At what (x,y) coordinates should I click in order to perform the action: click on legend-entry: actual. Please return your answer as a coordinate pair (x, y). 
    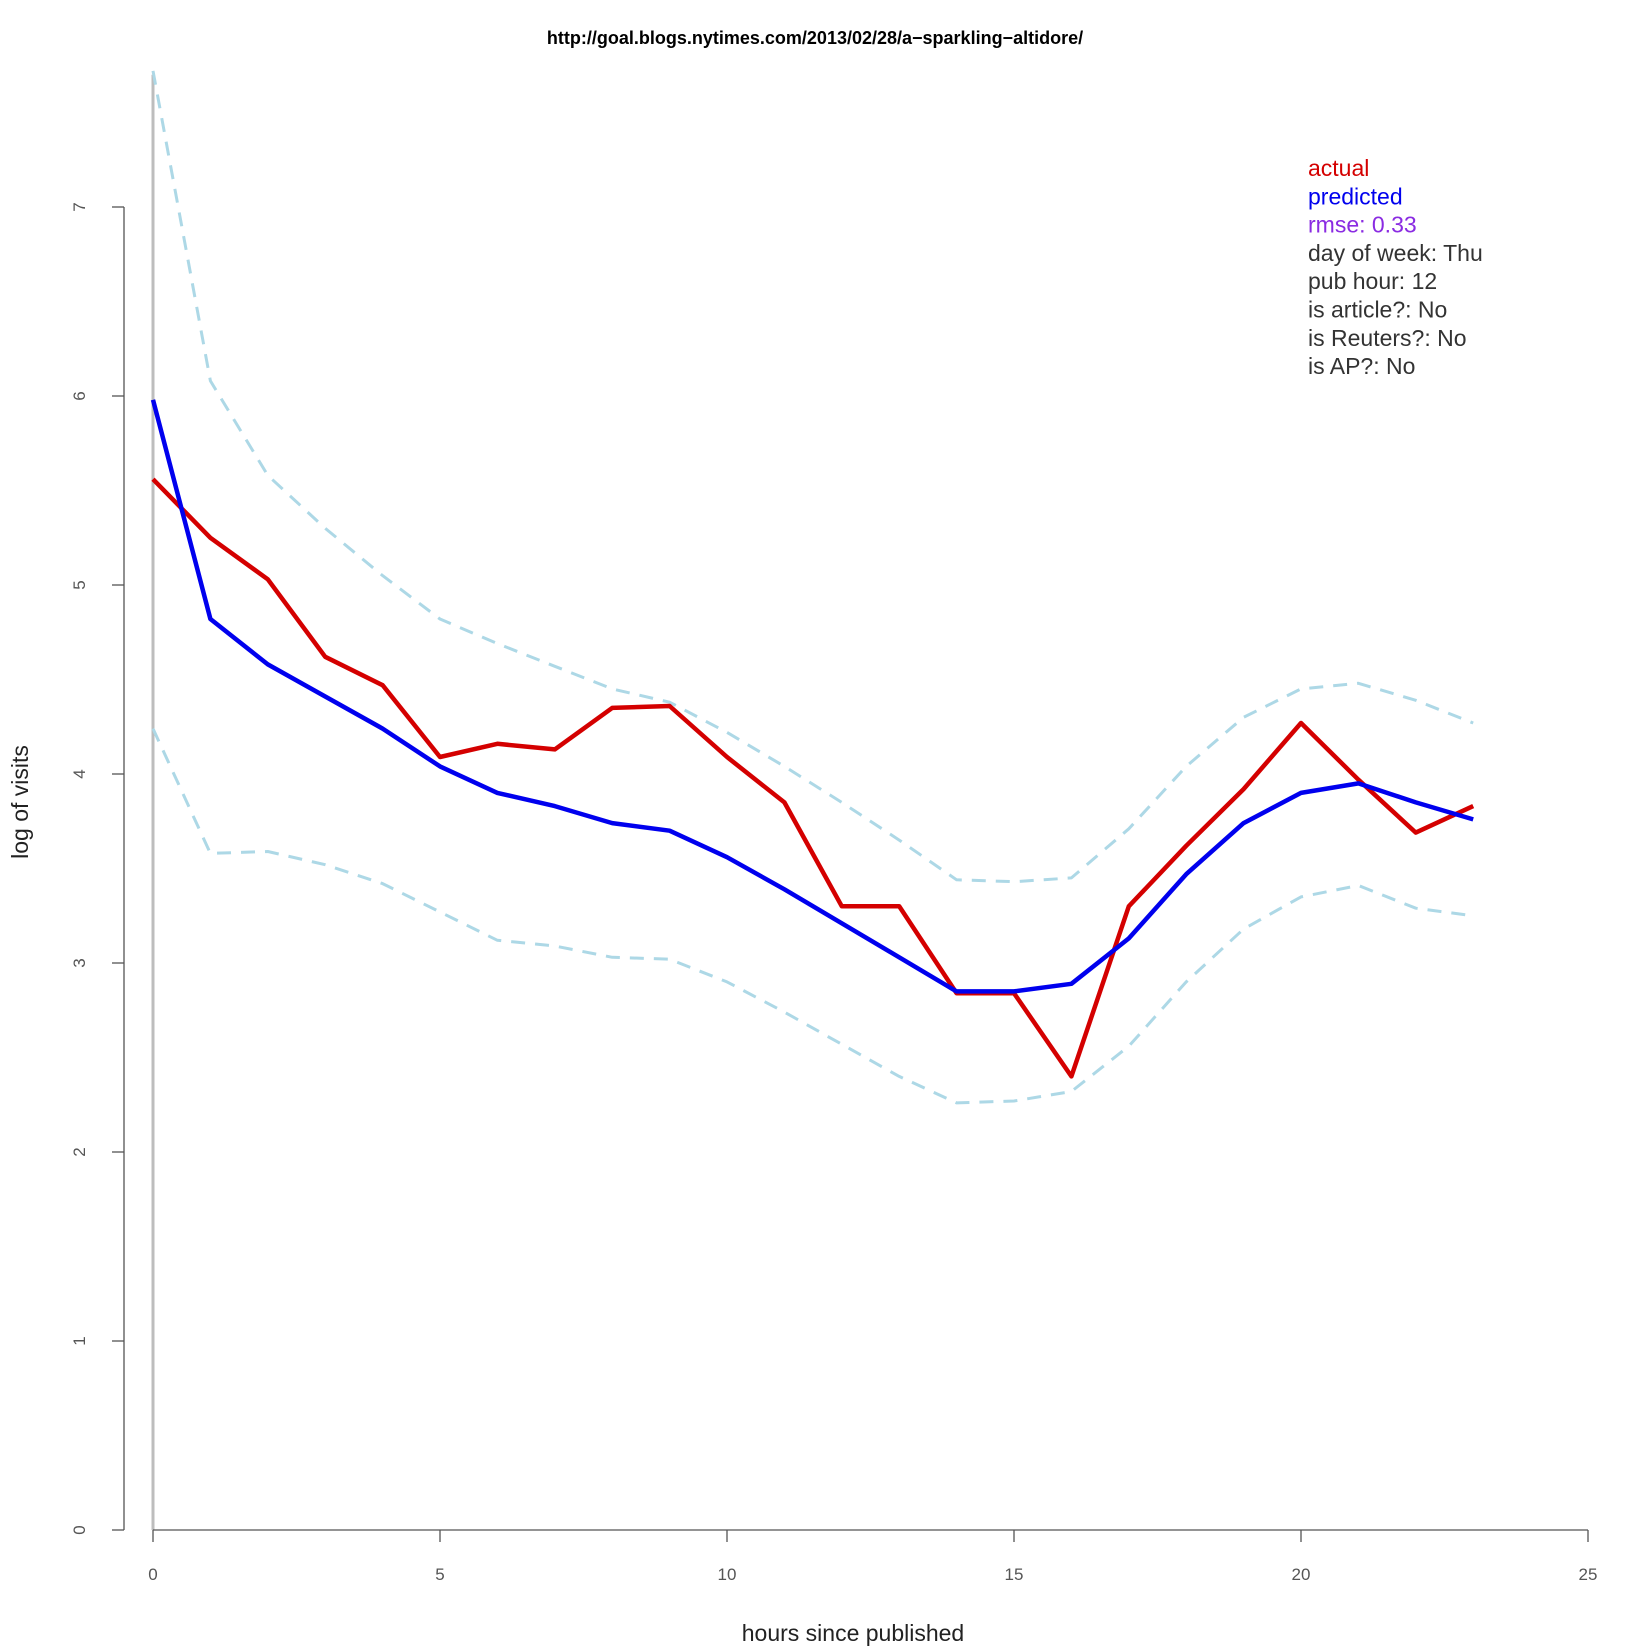
    Looking at the image, I should click on (1338, 168).